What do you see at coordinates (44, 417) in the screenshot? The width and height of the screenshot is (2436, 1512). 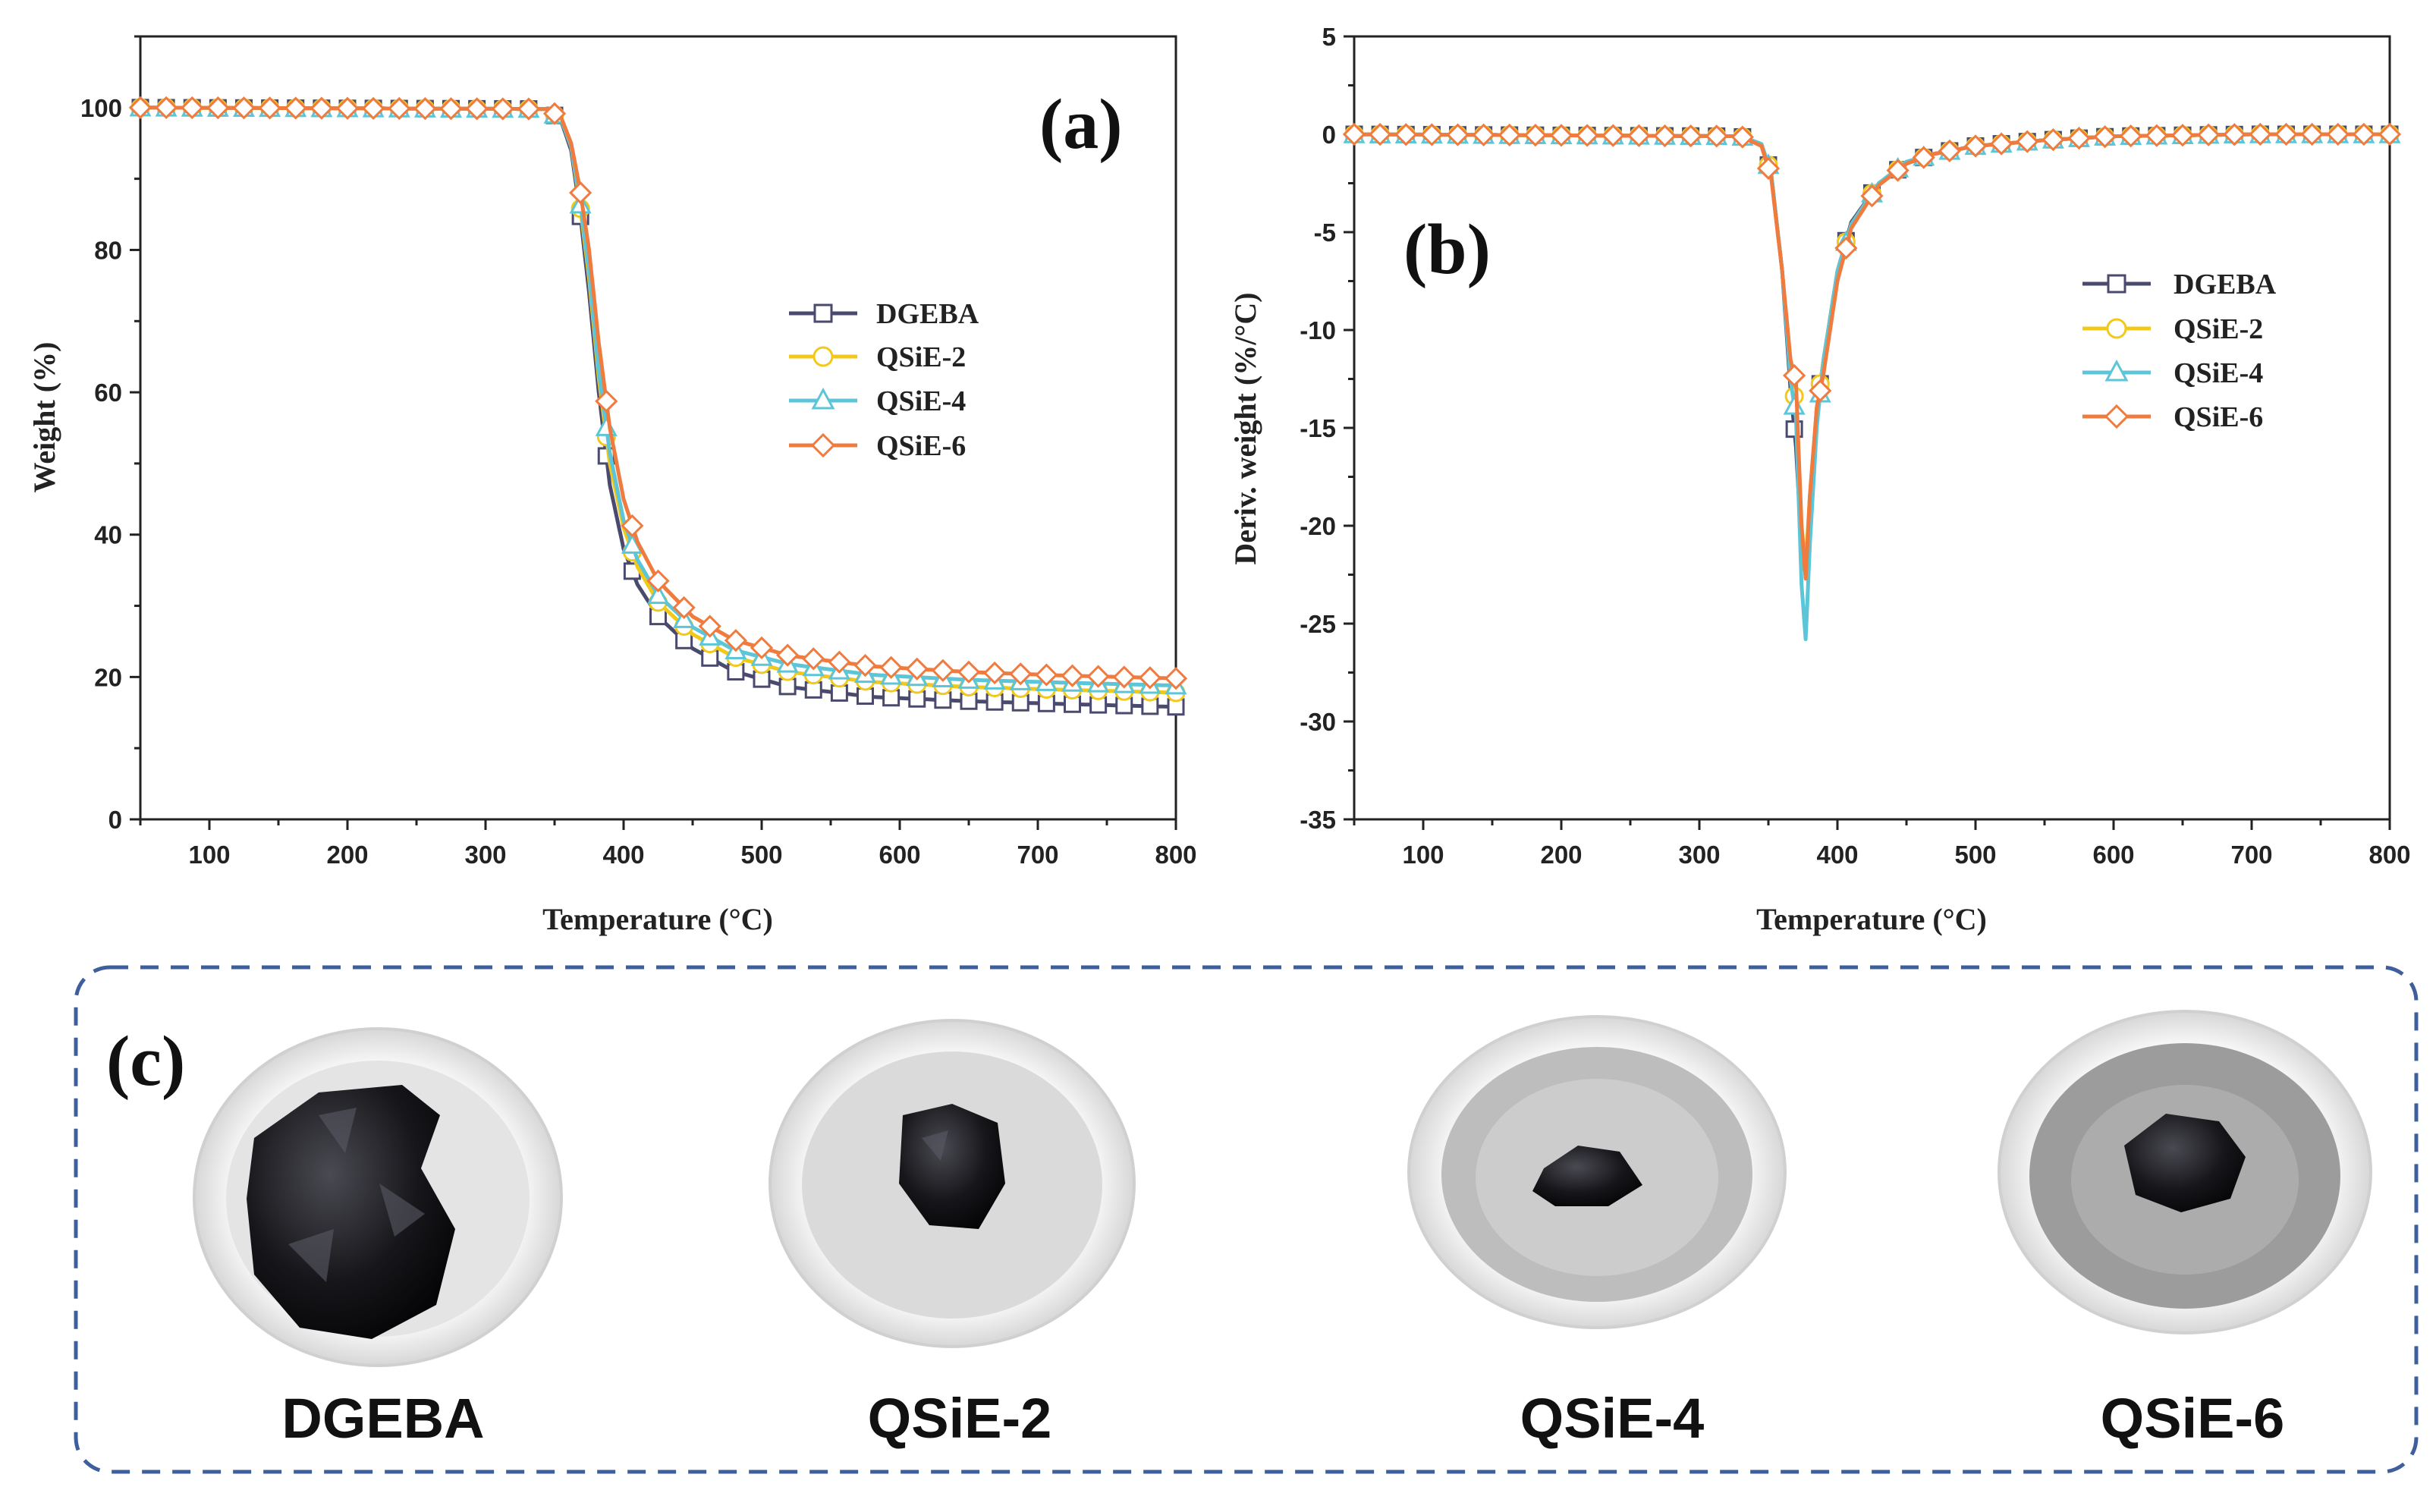 I see `panel-a-y-axis-title: Weight (%)` at bounding box center [44, 417].